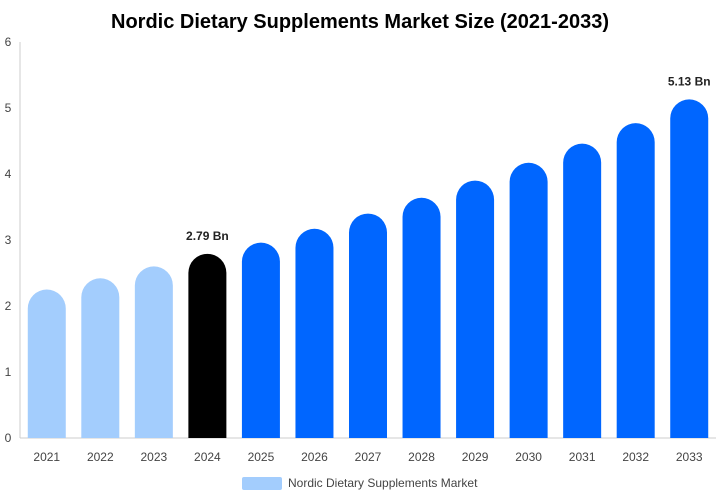 The width and height of the screenshot is (720, 500). I want to click on x-tick-label: 2031, so click(582, 457).